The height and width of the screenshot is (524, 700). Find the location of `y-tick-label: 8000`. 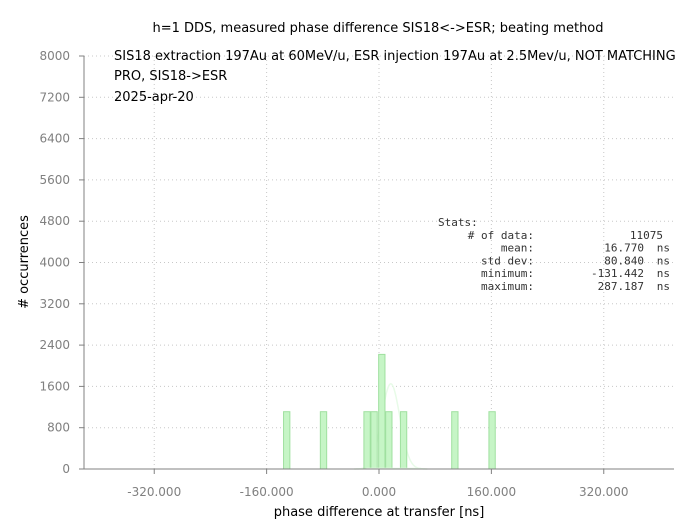

y-tick-label: 8000 is located at coordinates (54, 56).